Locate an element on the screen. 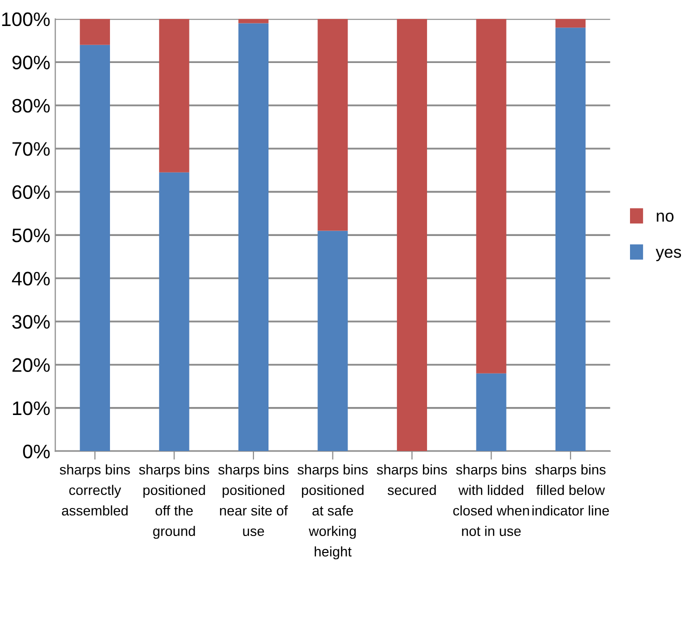 The height and width of the screenshot is (631, 691). x-tick-label: sharps bins with lidded closed when not in use is located at coordinates (491, 500).